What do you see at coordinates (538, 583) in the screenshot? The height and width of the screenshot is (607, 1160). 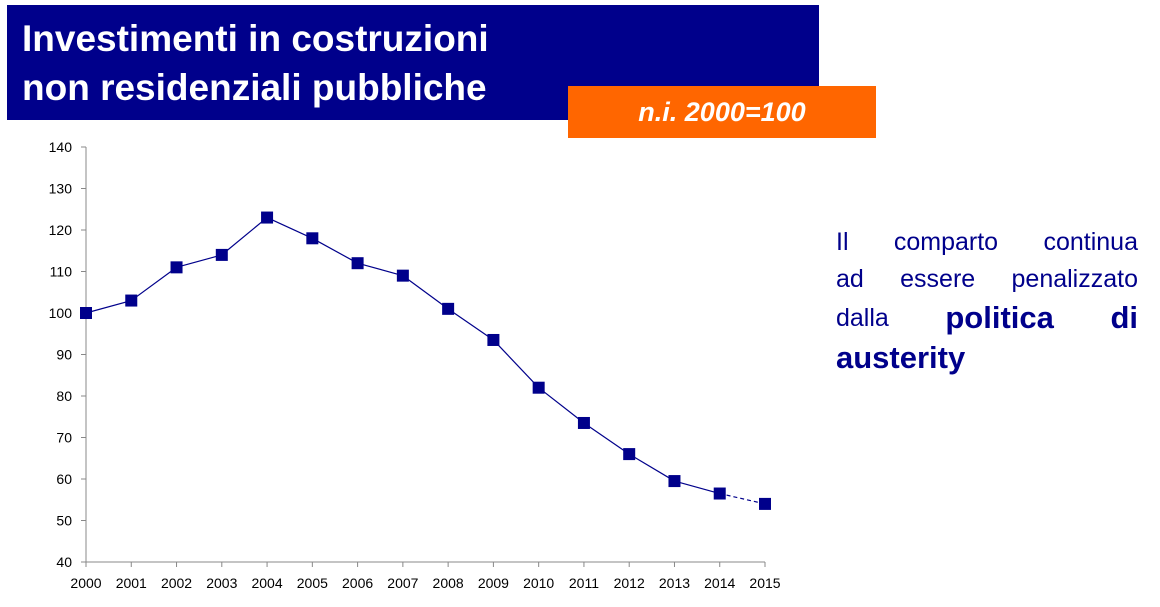 I see `x-tick-label: 2010` at bounding box center [538, 583].